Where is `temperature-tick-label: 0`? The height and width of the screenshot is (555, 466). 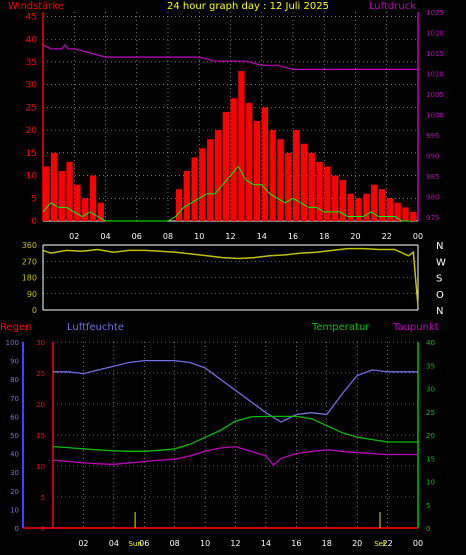 temperature-tick-label: 0 is located at coordinates (428, 529).